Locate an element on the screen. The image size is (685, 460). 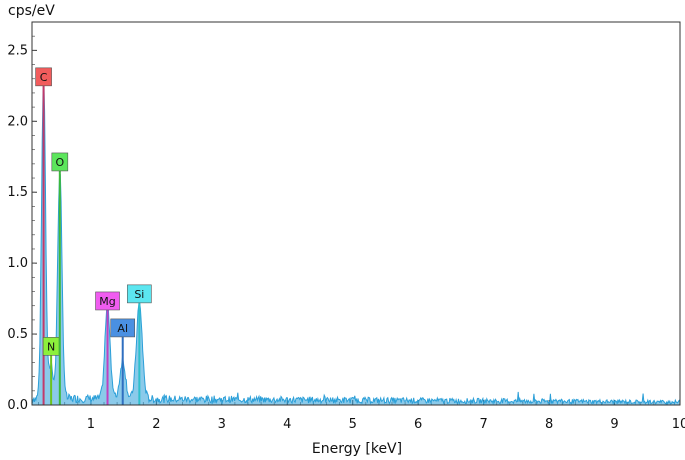
y-axis-title: cps/eV is located at coordinates (31, 11).